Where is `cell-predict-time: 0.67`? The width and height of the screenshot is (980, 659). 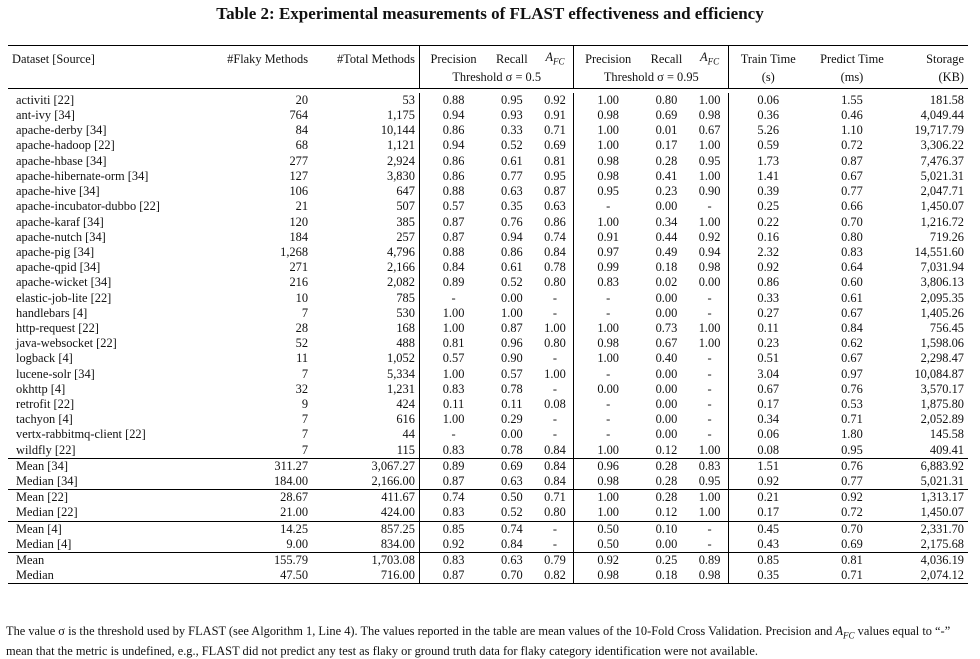 cell-predict-time: 0.67 is located at coordinates (852, 358).